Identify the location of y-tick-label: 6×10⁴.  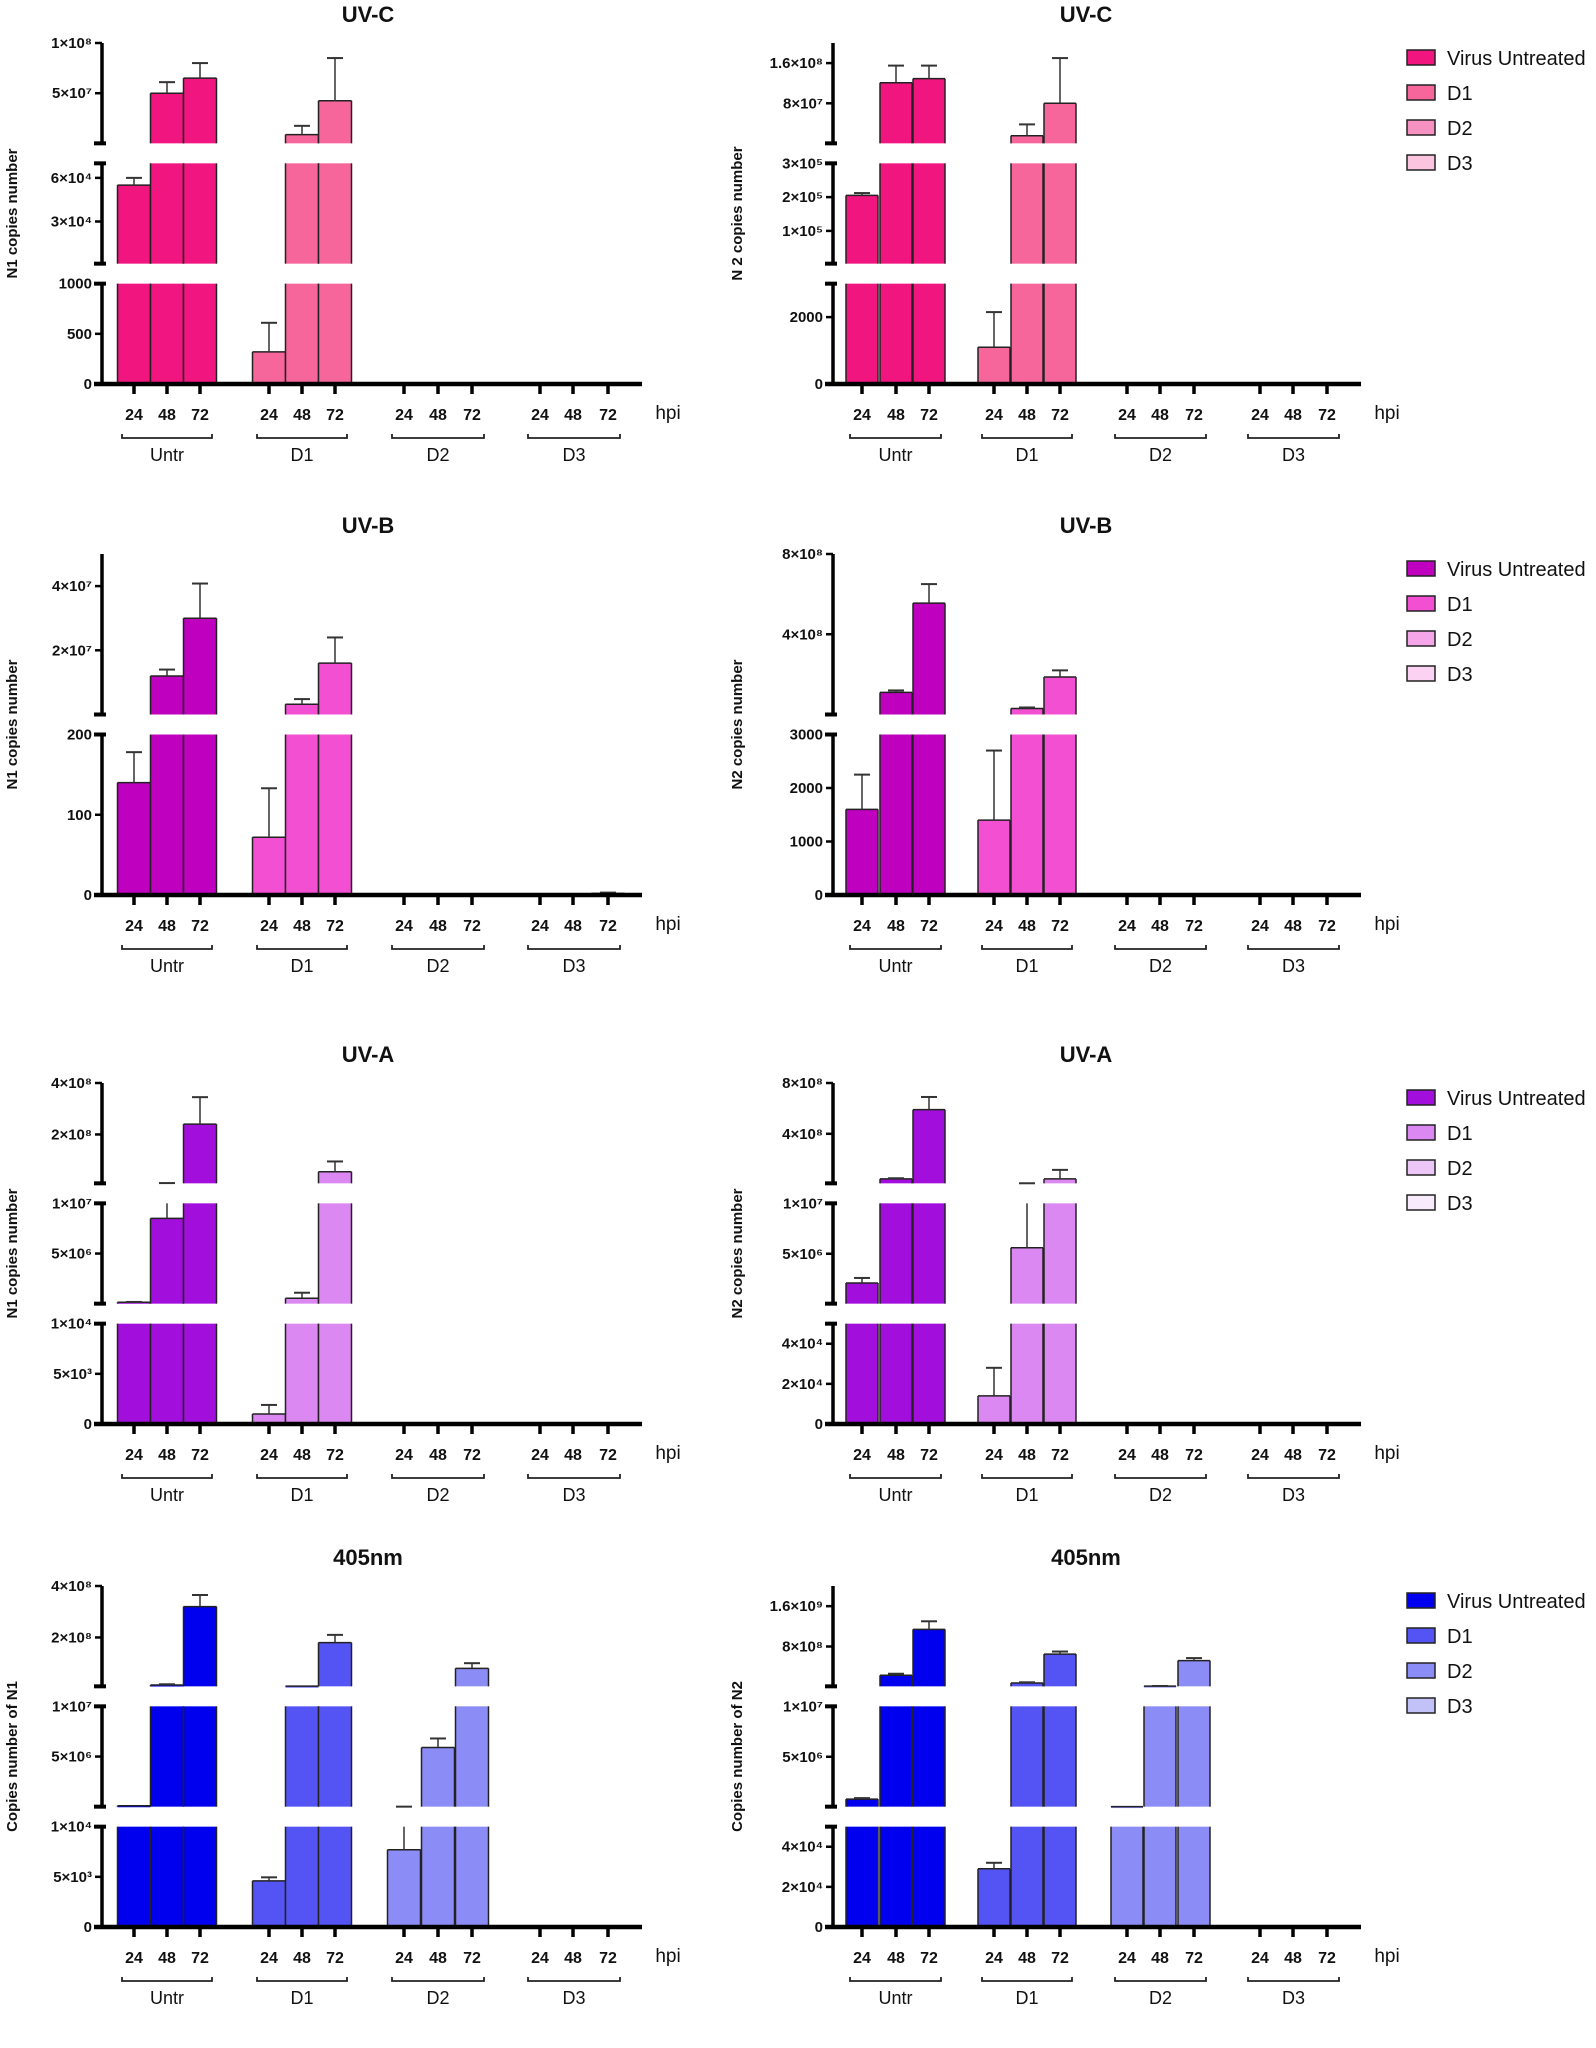
(71, 178).